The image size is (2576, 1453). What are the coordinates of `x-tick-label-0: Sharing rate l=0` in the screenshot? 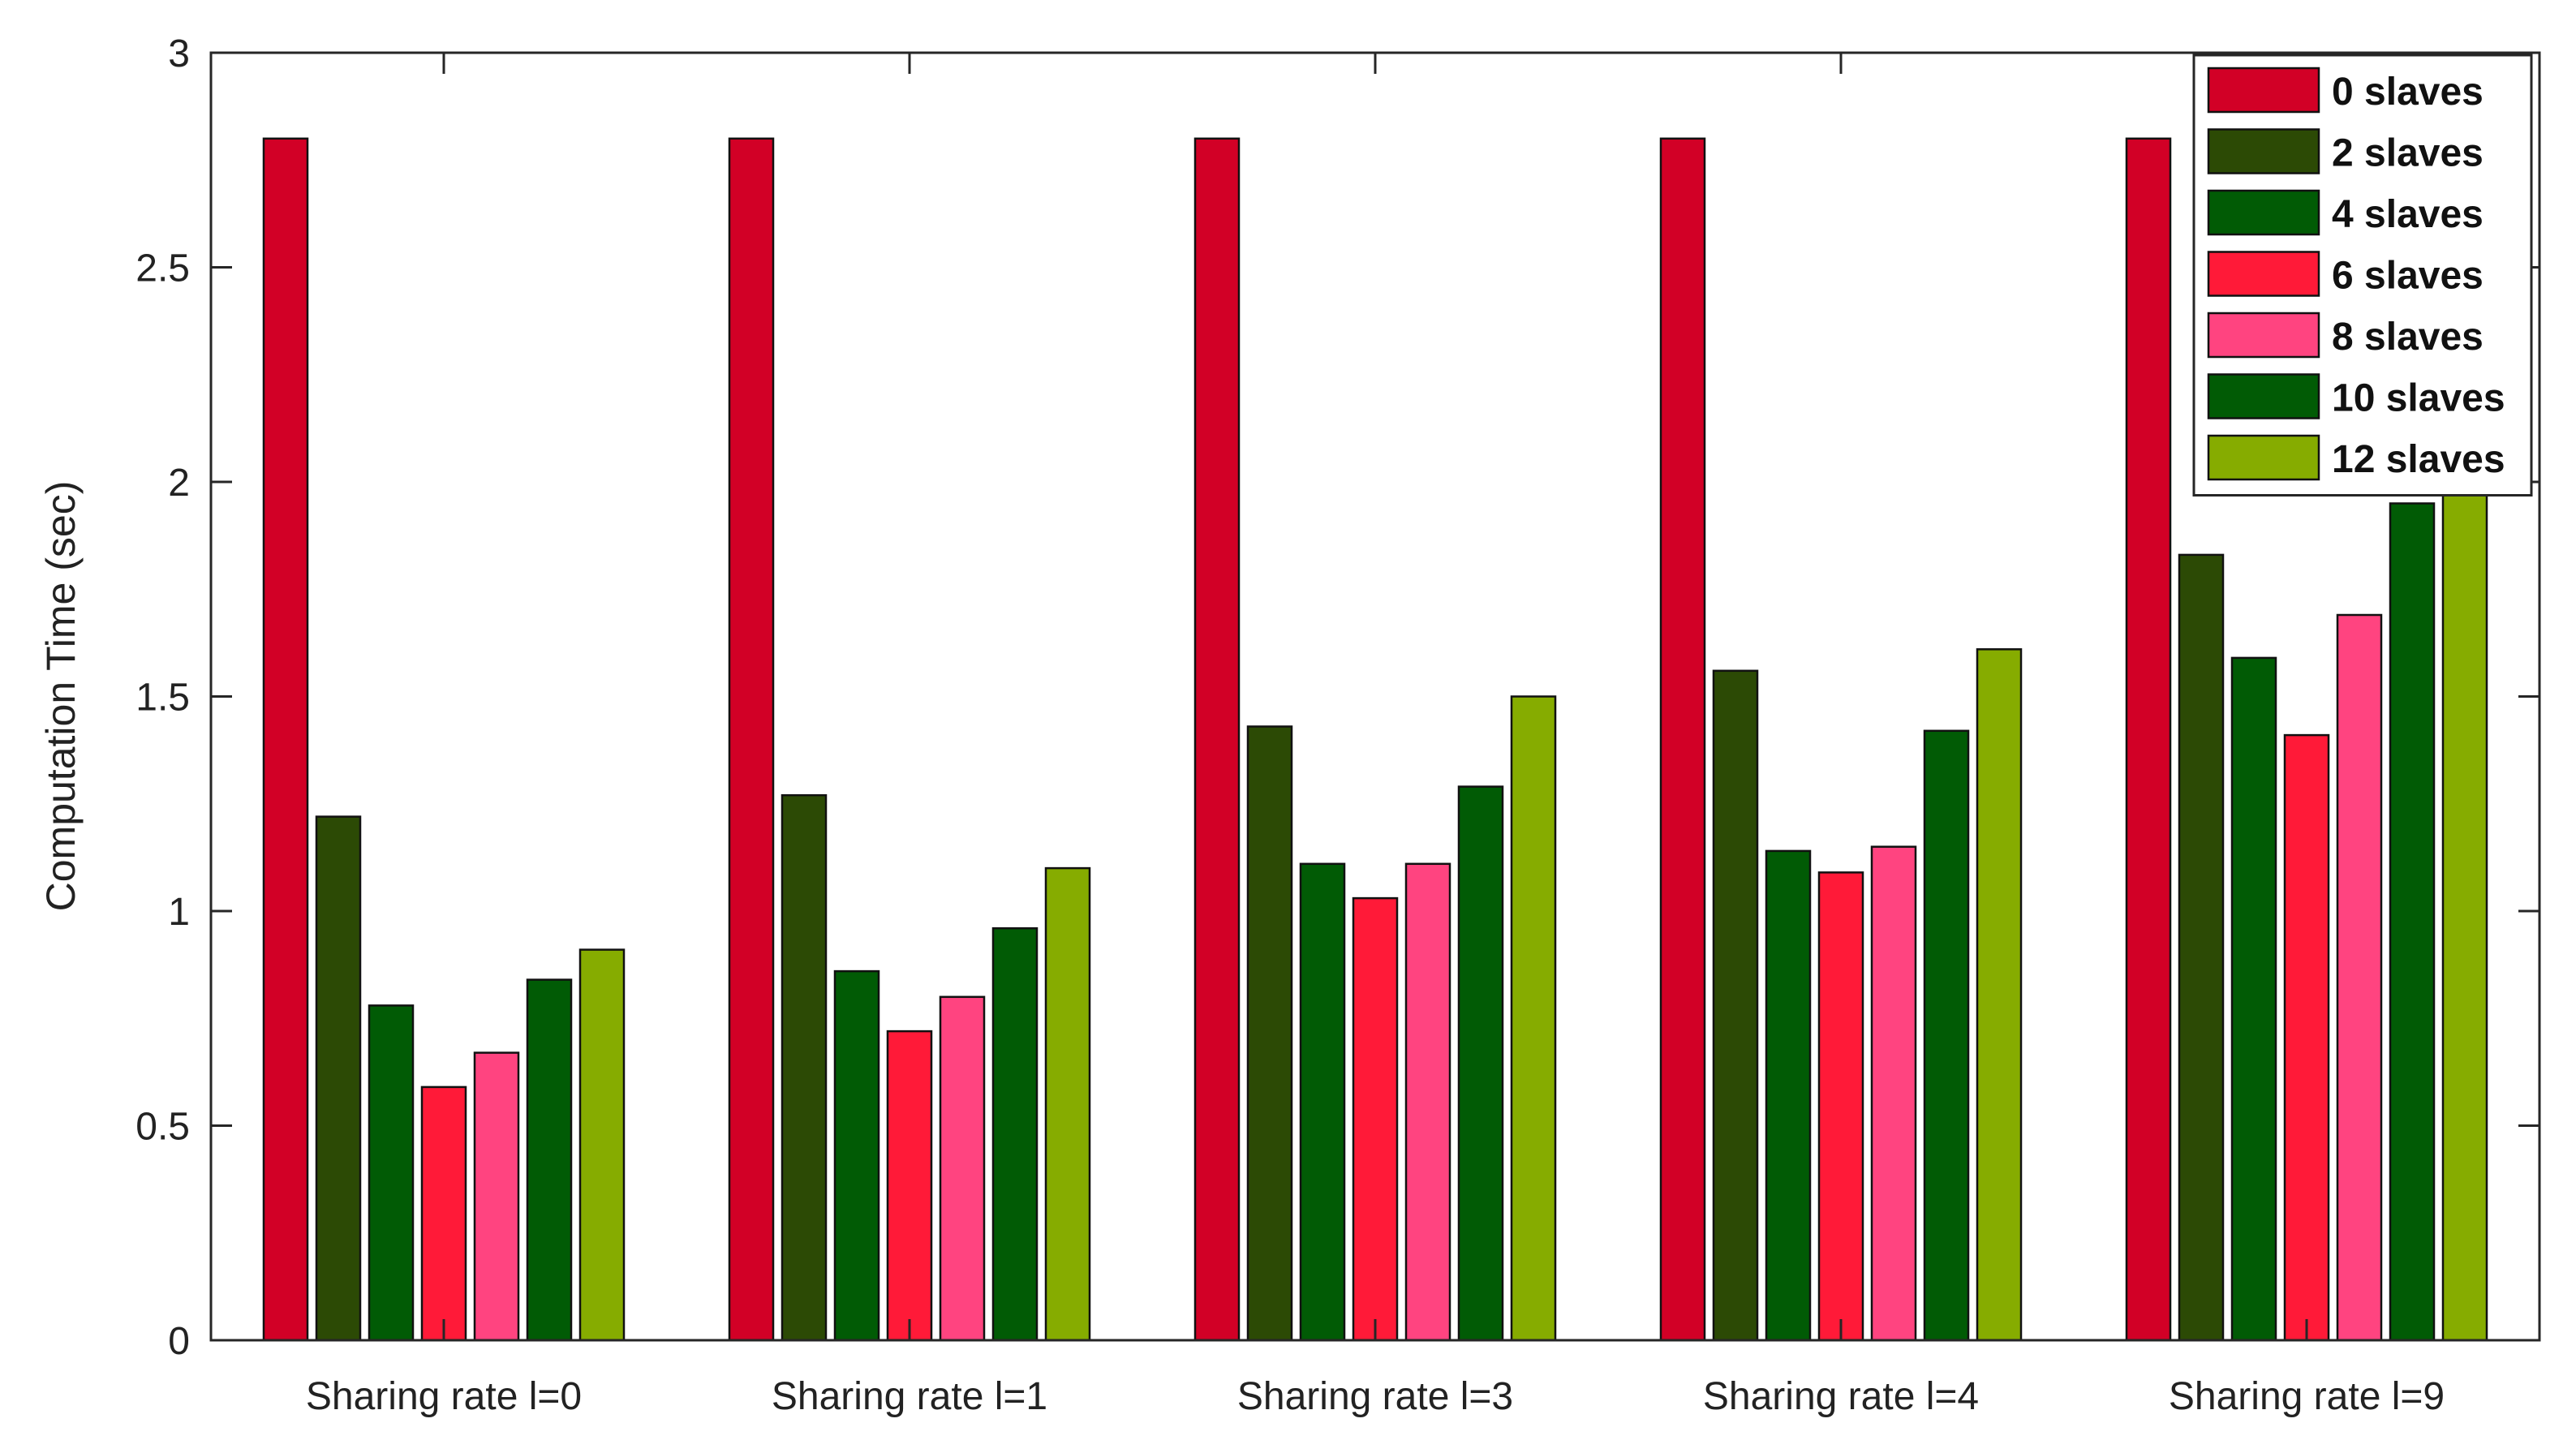 It's located at (444, 1396).